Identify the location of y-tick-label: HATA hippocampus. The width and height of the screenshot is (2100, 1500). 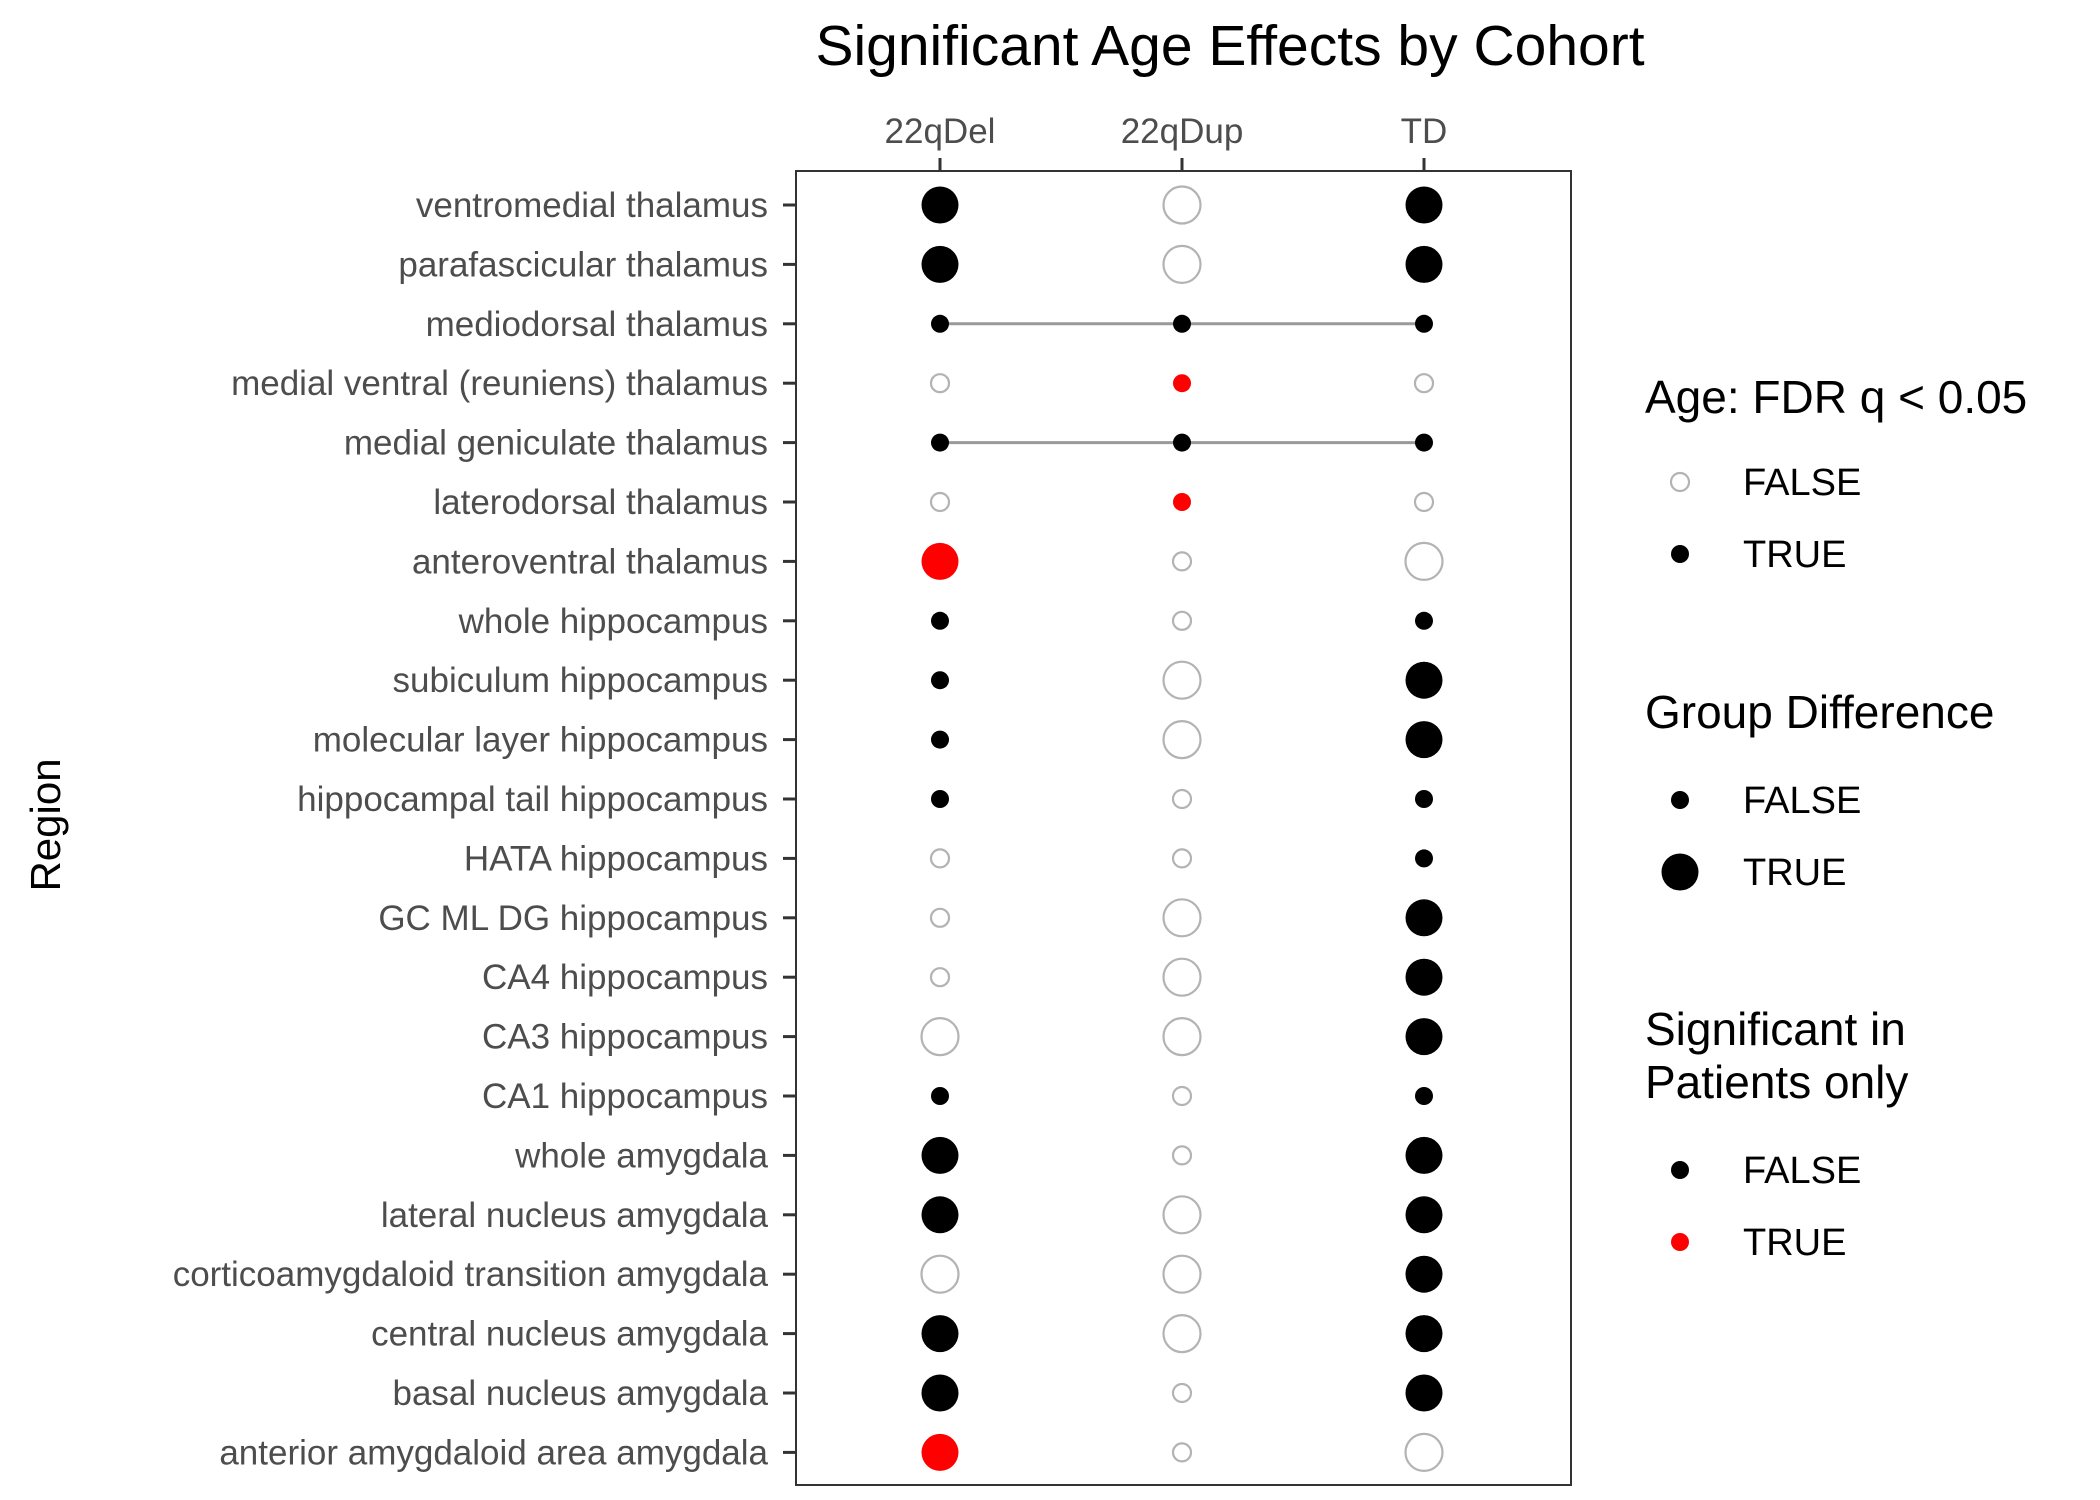
(616, 858).